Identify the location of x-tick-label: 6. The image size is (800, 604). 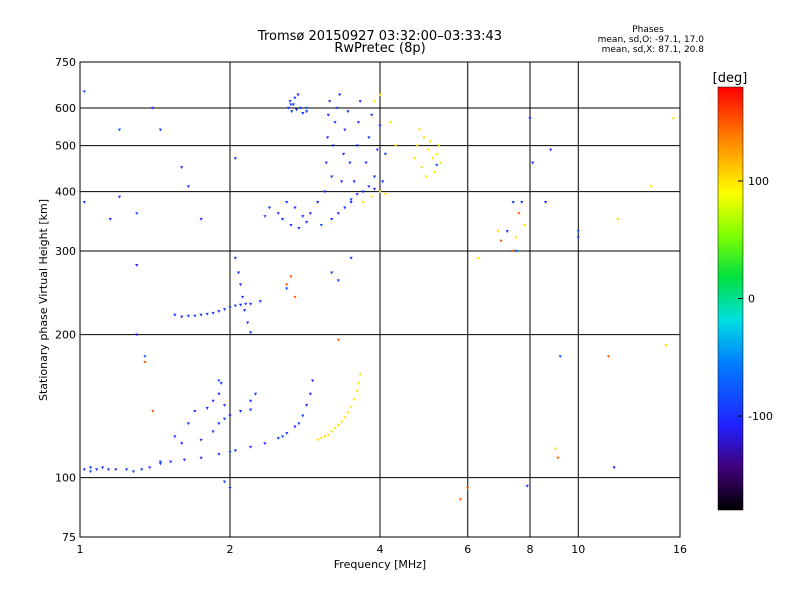
(467, 549).